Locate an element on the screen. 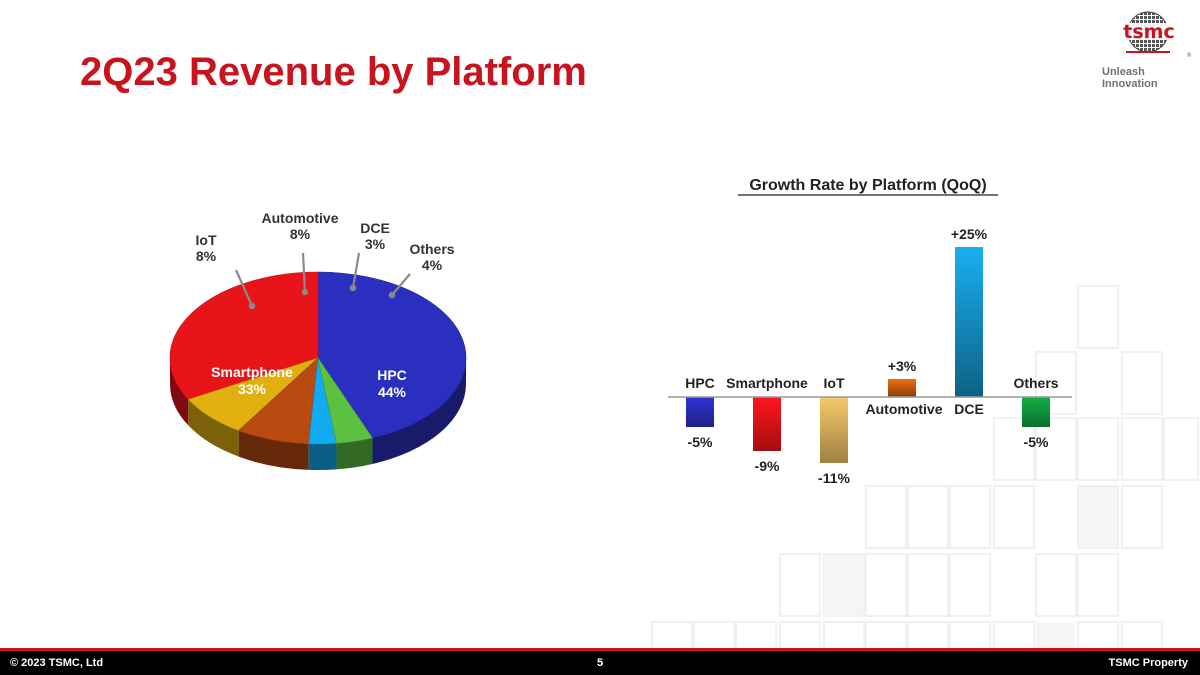 This screenshot has height=675, width=1200. pie-wall-hpc is located at coordinates (419, 411).